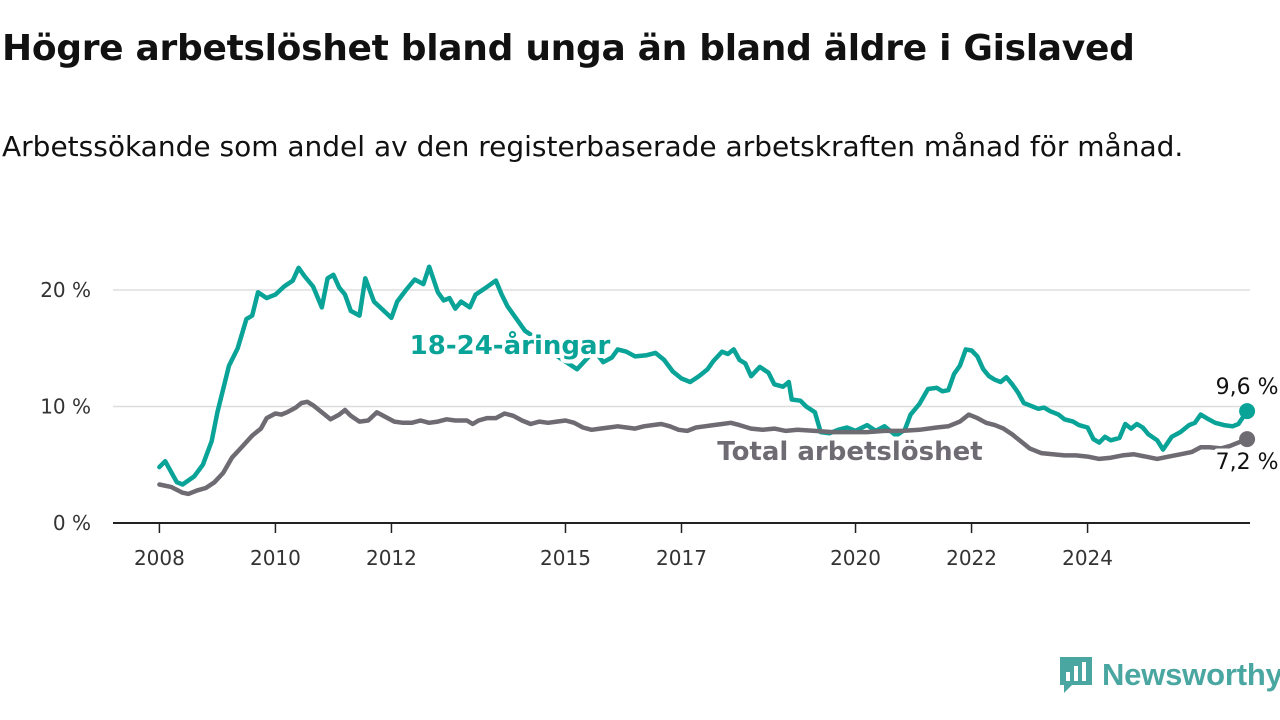 Image resolution: width=1280 pixels, height=720 pixels. I want to click on series-end-label-0: 9,6 %, so click(1247, 387).